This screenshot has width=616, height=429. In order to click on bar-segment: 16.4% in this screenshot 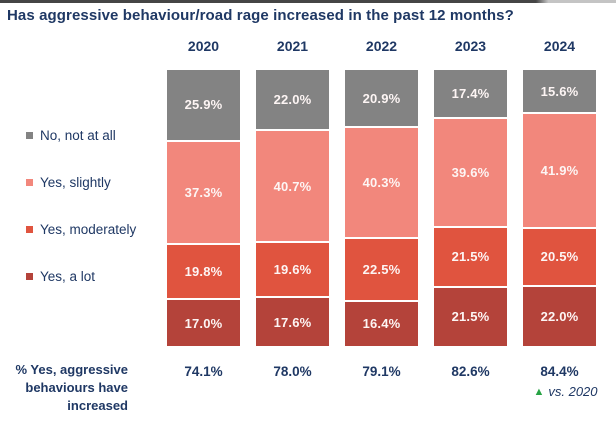, I will do `click(381, 323)`.